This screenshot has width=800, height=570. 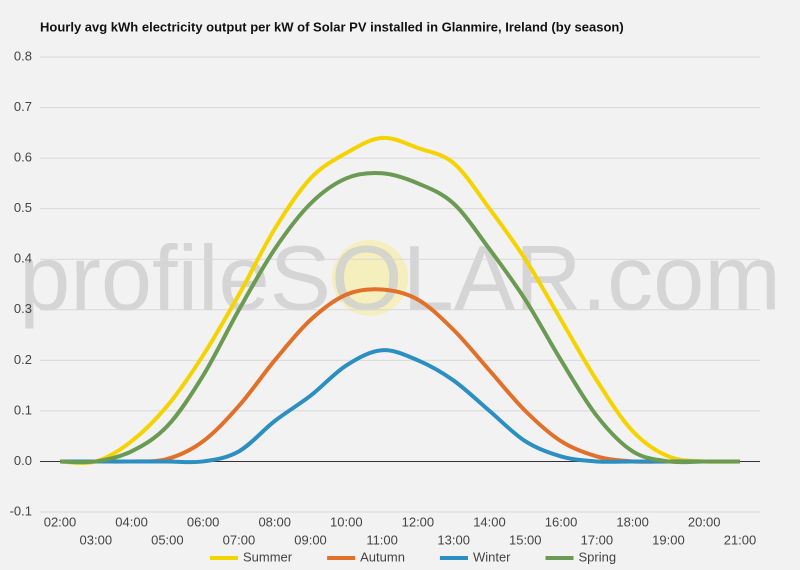 What do you see at coordinates (23, 308) in the screenshot?
I see `y-tick-label: 0.3` at bounding box center [23, 308].